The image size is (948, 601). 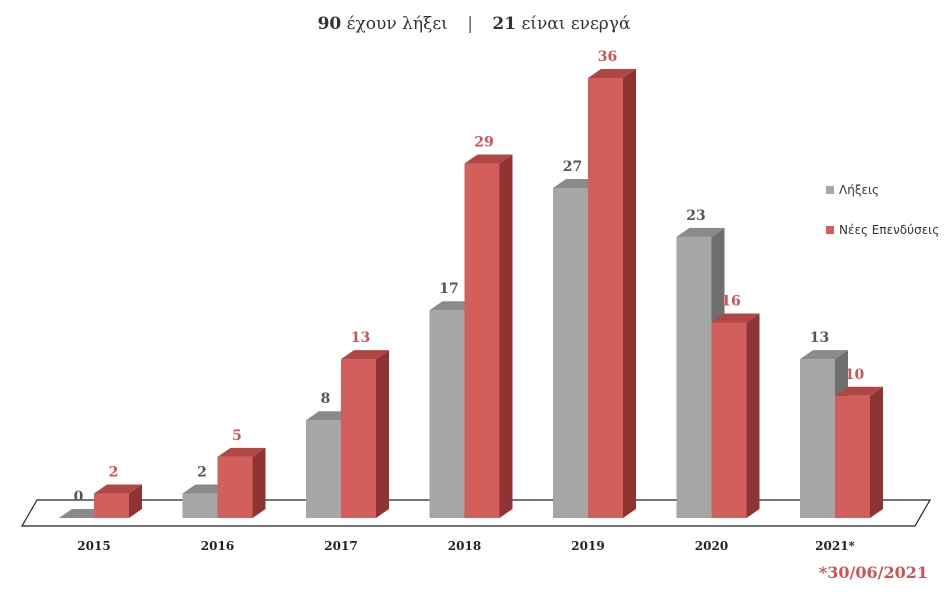 I want to click on value-label-expirations-2016: 2, so click(x=202, y=473).